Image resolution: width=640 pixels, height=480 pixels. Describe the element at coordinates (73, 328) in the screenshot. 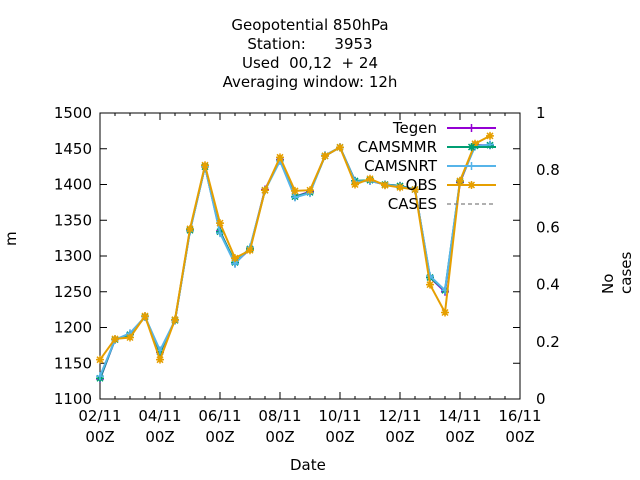

I see `y-tick-label: 1200` at that location.